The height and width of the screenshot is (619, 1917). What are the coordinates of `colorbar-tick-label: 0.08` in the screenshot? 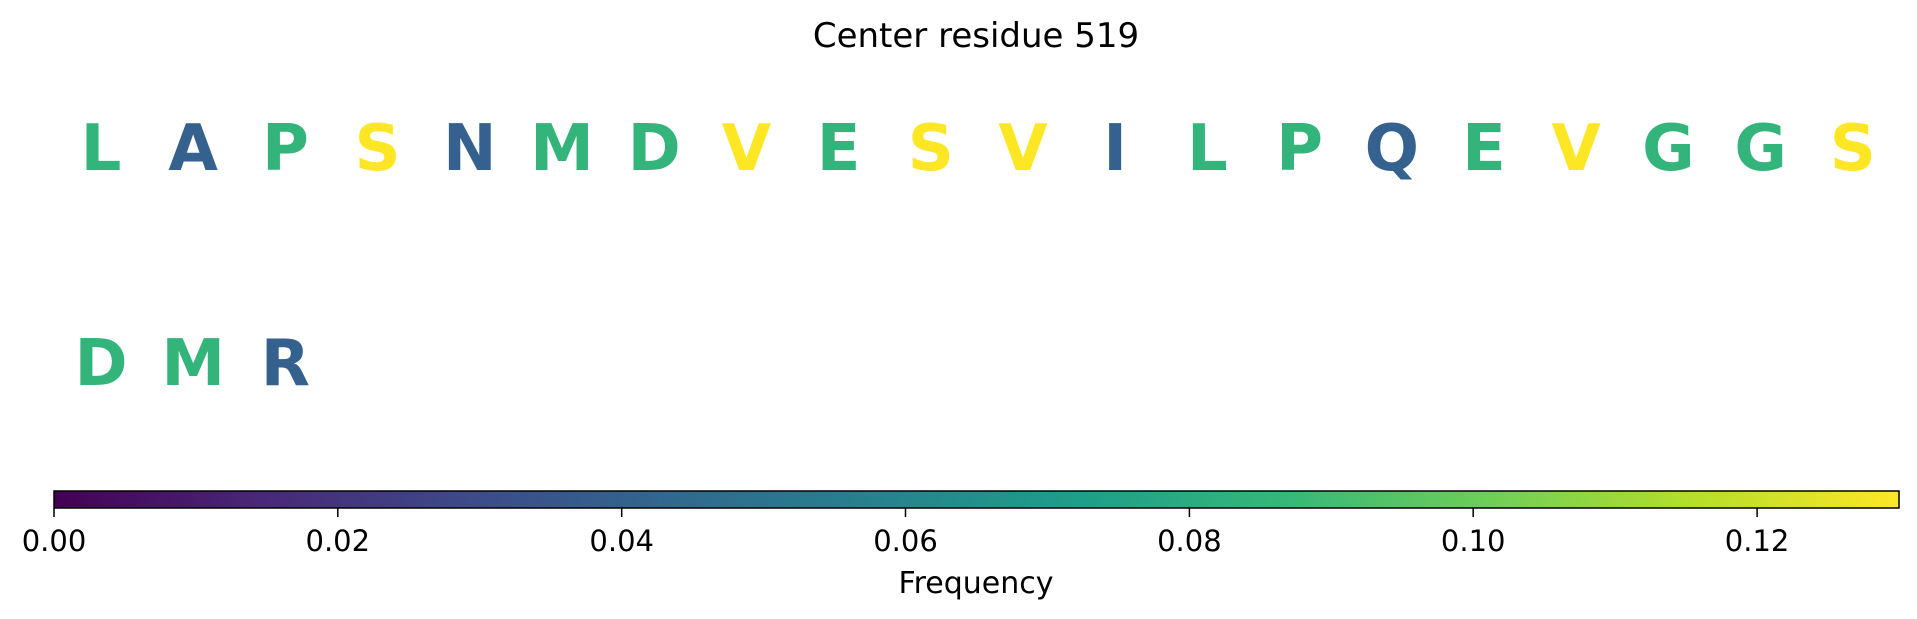 It's located at (1189, 541).